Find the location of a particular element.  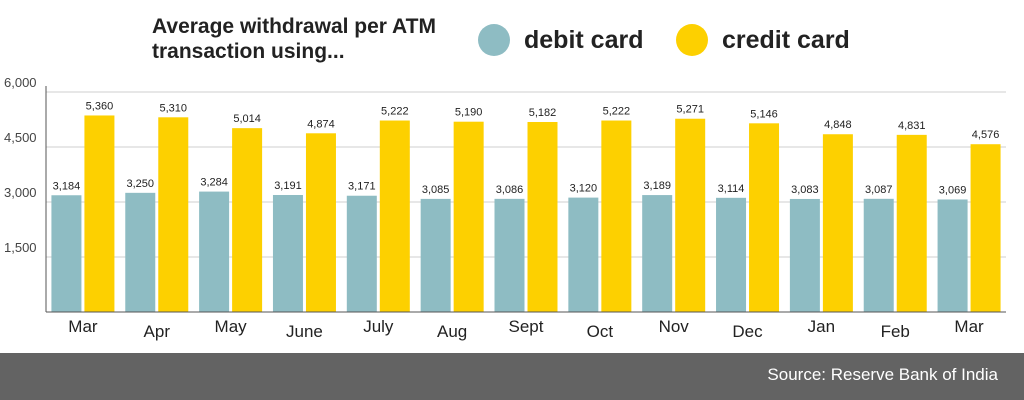

y-tick-label: 3,000 is located at coordinates (20, 192).